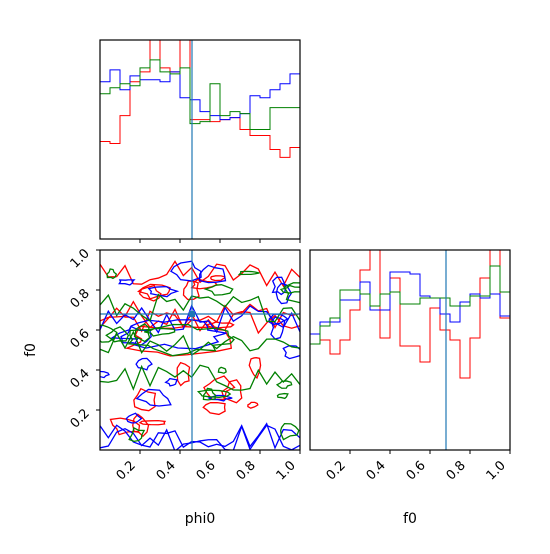 This screenshot has height=554, width=550. I want to click on contour-f0-vs-phi0-plot, so click(200, 350).